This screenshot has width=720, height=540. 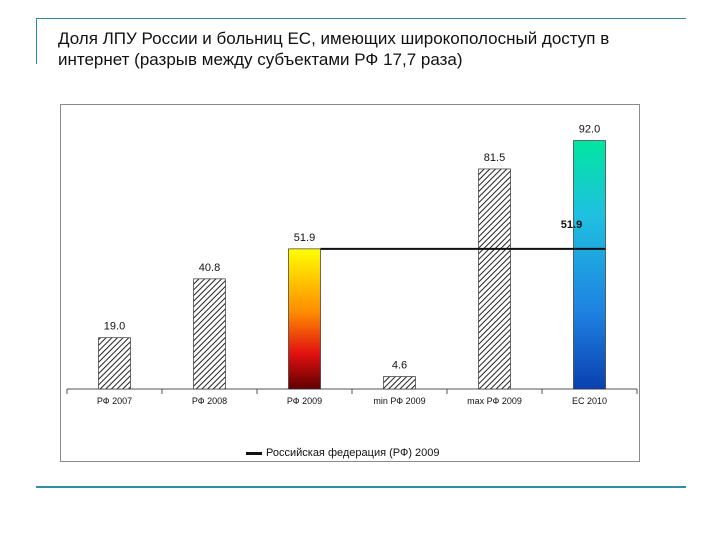 What do you see at coordinates (254, 453) in the screenshot?
I see `legend-line-swatch` at bounding box center [254, 453].